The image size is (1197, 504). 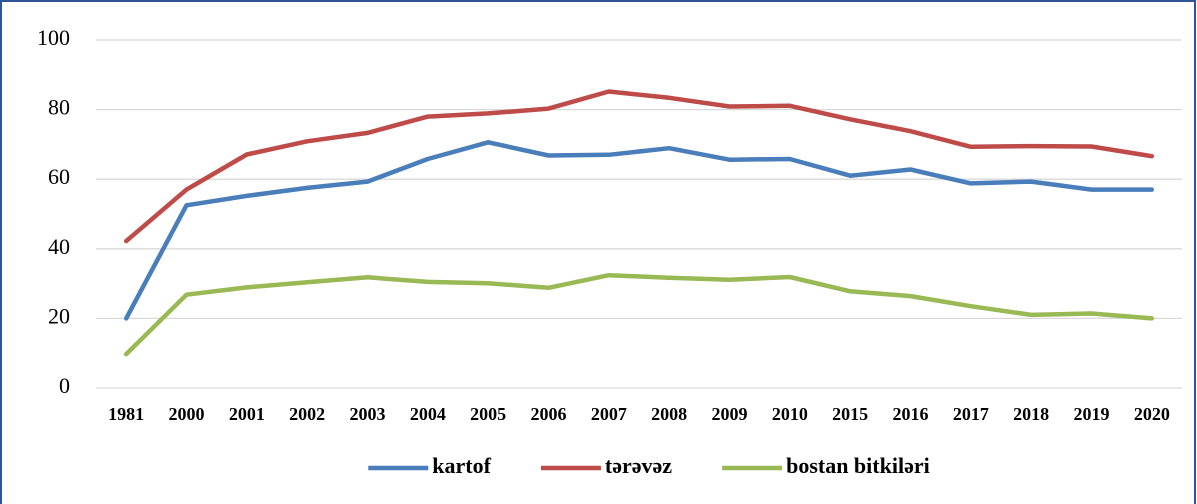 What do you see at coordinates (461, 465) in the screenshot?
I see `legend-label: kartof` at bounding box center [461, 465].